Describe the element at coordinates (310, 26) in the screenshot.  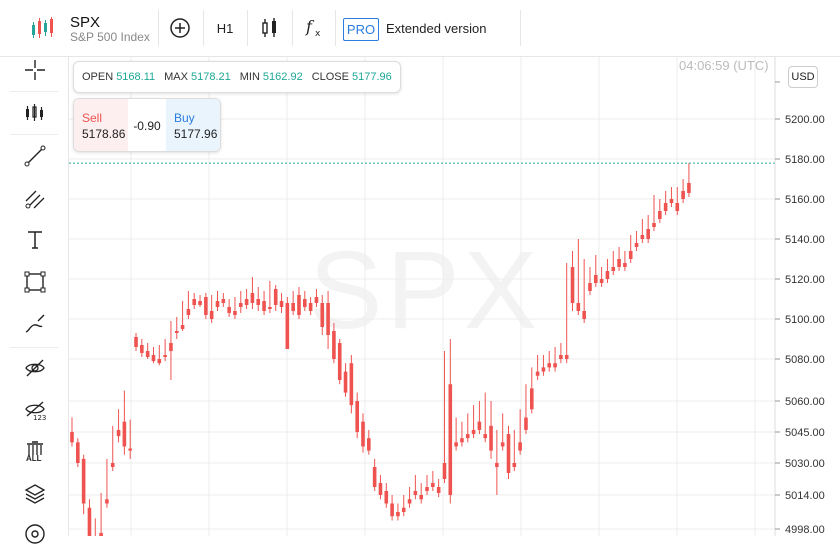
I see `svg-text: f` at that location.